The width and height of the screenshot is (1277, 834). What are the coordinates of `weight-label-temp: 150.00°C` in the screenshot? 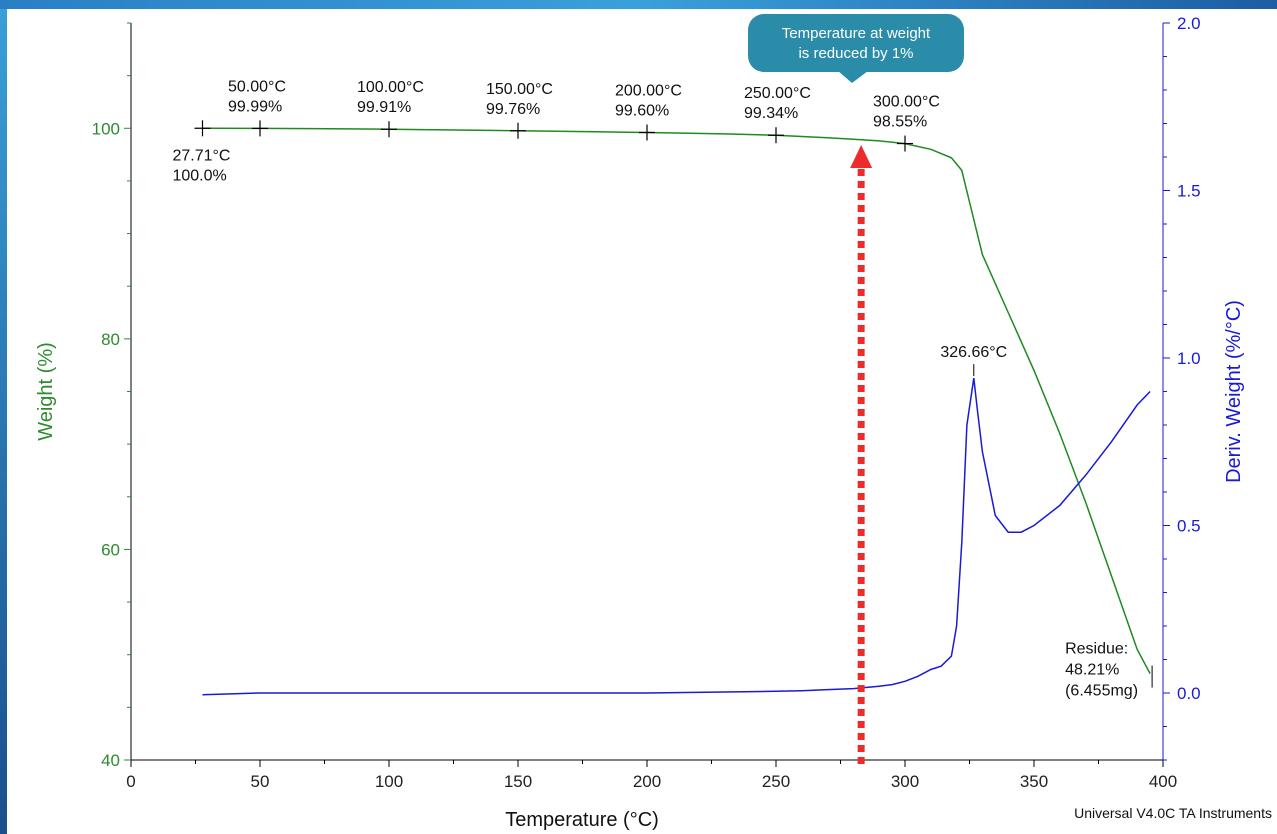 It's located at (519, 89).